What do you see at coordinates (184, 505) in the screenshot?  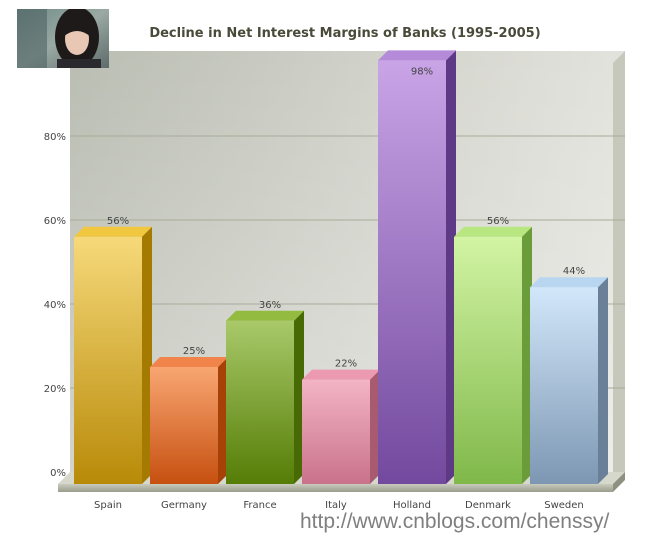 I see `x-category-label: Germany` at bounding box center [184, 505].